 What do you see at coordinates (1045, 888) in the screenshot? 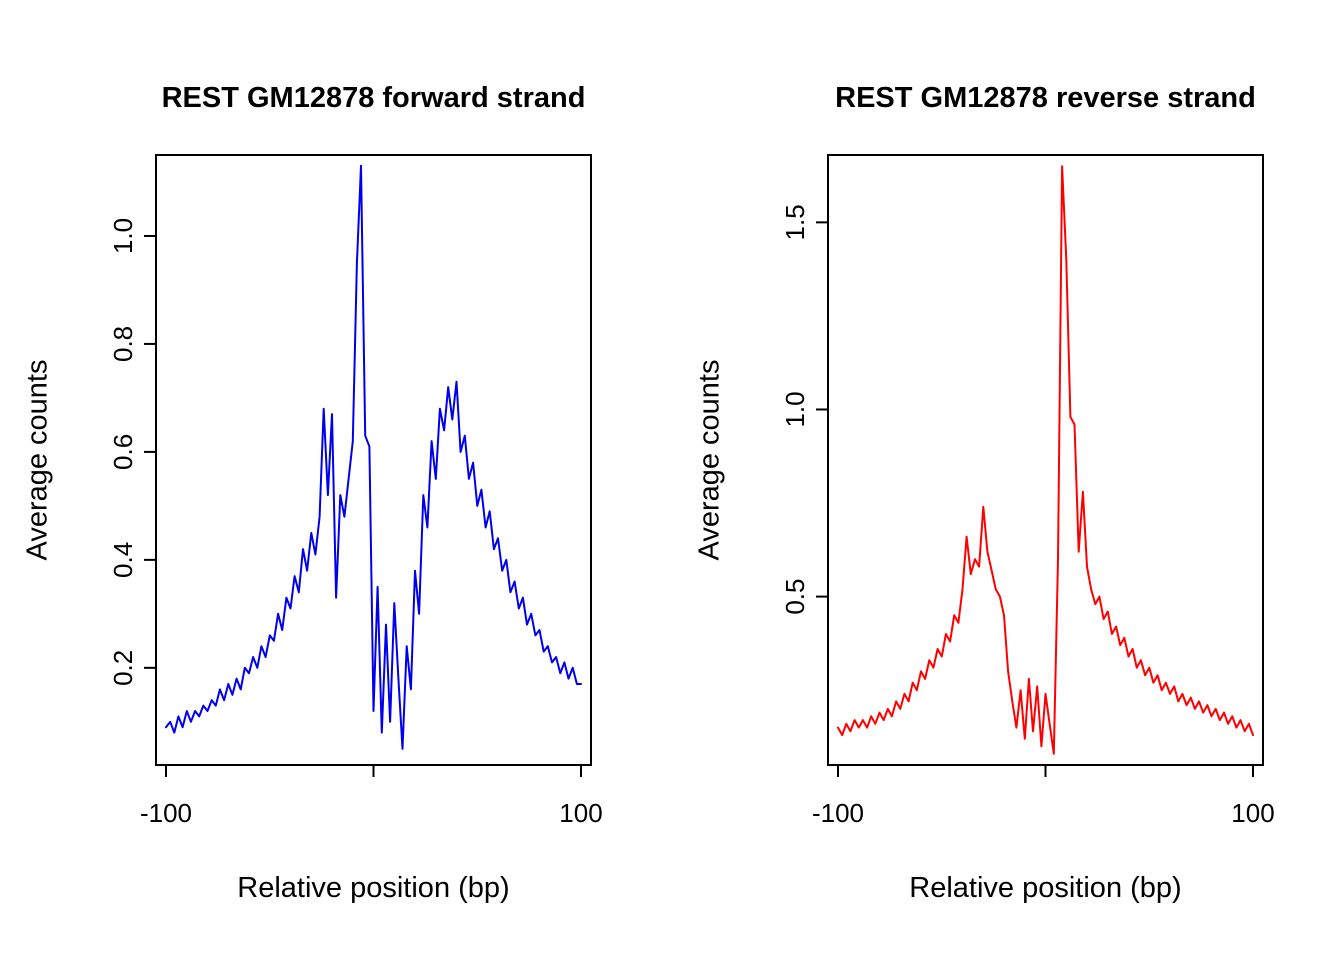
I see `x-axis-label-reverse: Relative position (bp)` at bounding box center [1045, 888].